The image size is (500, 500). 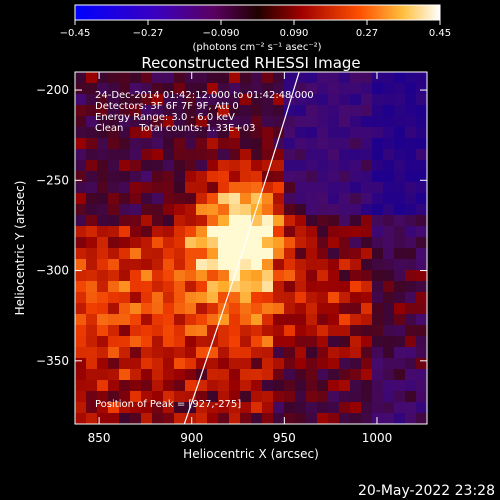 What do you see at coordinates (377, 438) in the screenshot?
I see `x-tick-label: 1000` at bounding box center [377, 438].